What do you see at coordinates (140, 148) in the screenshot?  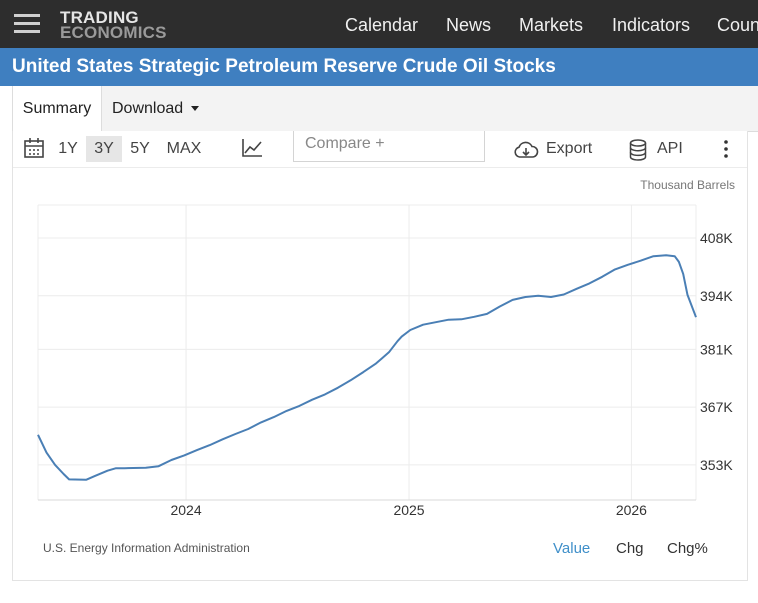 I see `range-5y: 5Y` at bounding box center [140, 148].